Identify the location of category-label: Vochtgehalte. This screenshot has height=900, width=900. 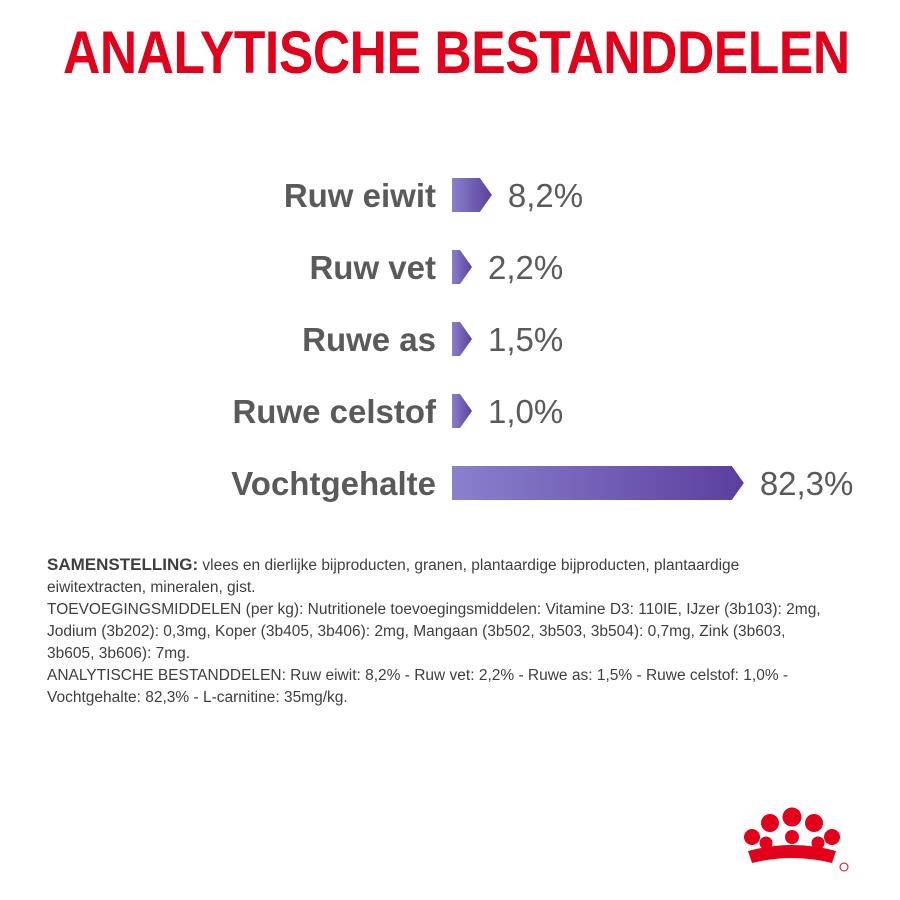
(333, 483).